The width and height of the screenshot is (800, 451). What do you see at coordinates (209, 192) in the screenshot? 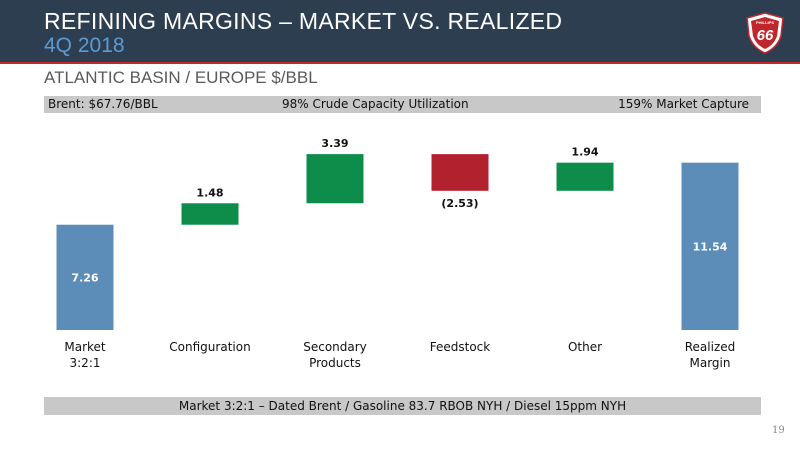
I see `data-label-2: 1.48` at bounding box center [209, 192].